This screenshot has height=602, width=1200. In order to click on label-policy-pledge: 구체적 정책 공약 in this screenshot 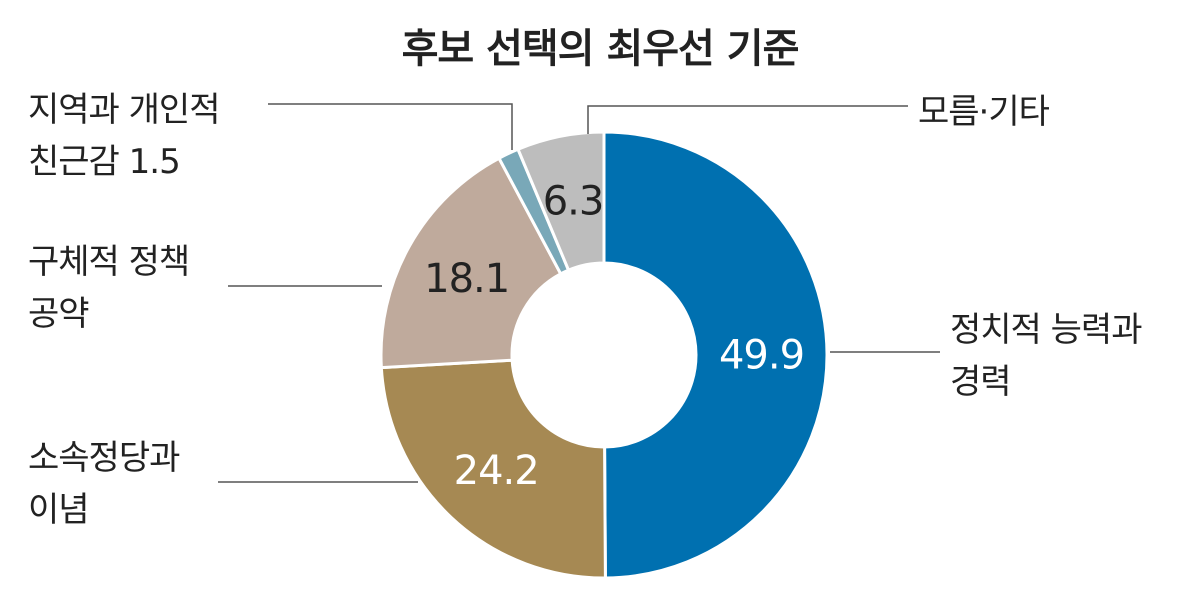, I will do `click(109, 288)`.